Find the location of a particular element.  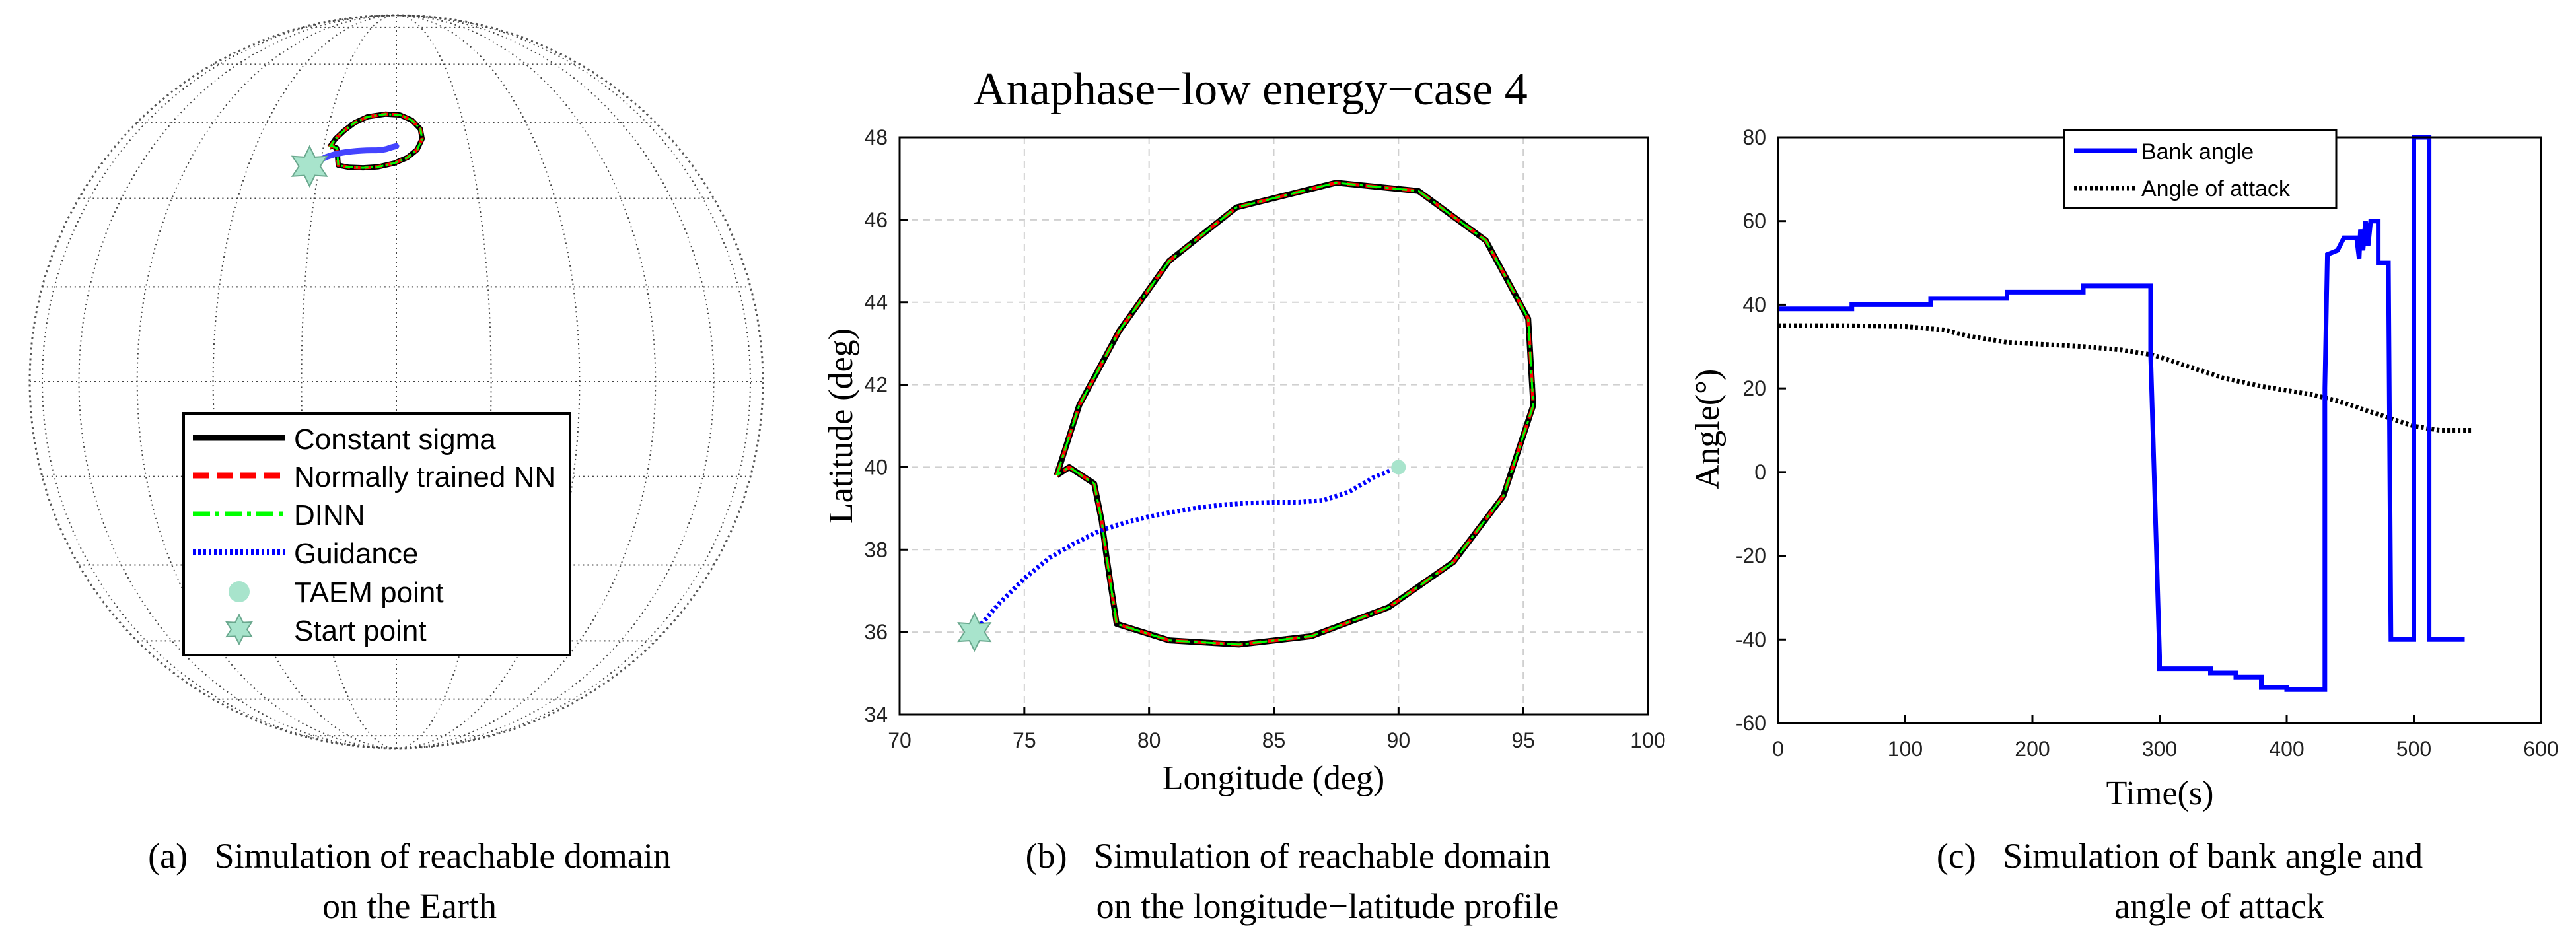

legend-a-box is located at coordinates (377, 534).